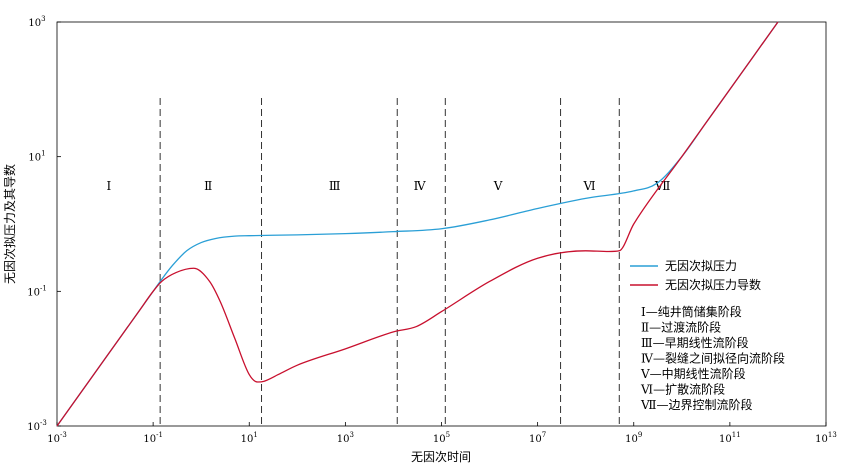 Image resolution: width=850 pixels, height=469 pixels. What do you see at coordinates (682, 389) in the screenshot?
I see `stage-note: Ⅵ—扩散流阶段` at bounding box center [682, 389].